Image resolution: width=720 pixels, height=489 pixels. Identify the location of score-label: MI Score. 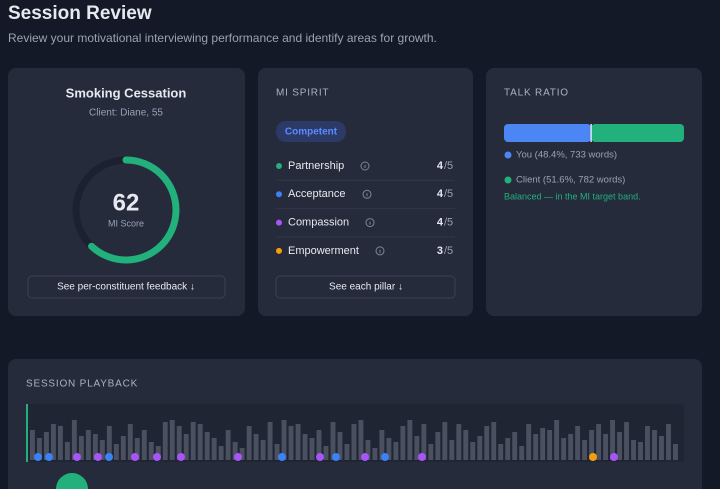
(126, 223).